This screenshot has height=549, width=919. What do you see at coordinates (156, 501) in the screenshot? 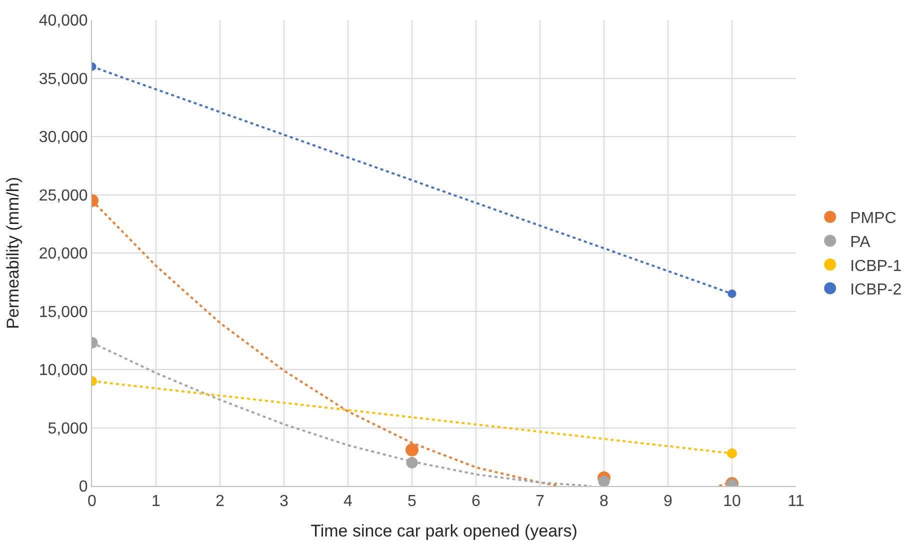
I see `x-tick-label: 1` at bounding box center [156, 501].